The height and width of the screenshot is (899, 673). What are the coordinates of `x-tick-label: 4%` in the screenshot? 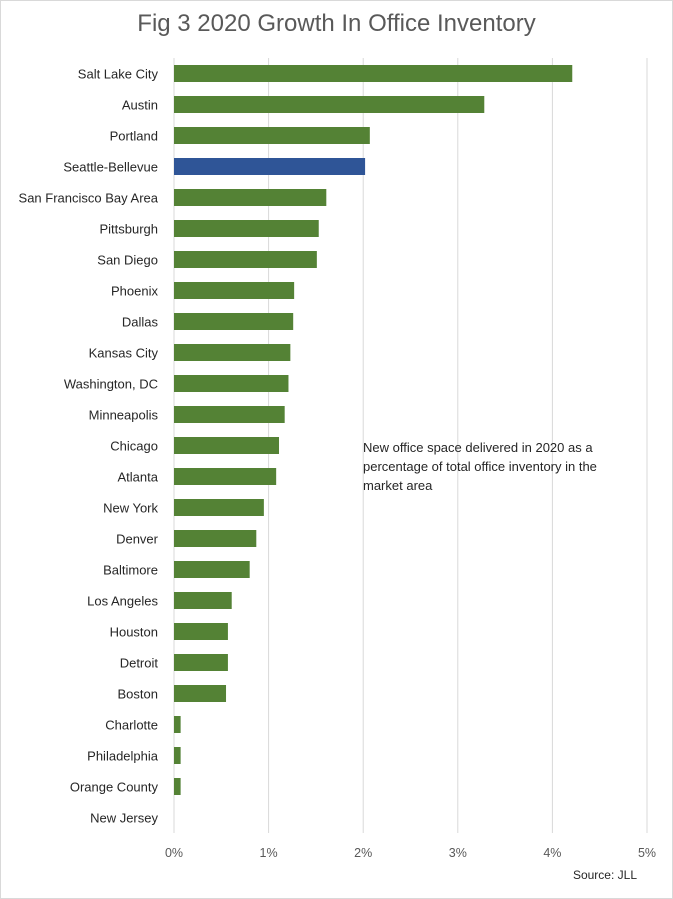 It's located at (552, 853).